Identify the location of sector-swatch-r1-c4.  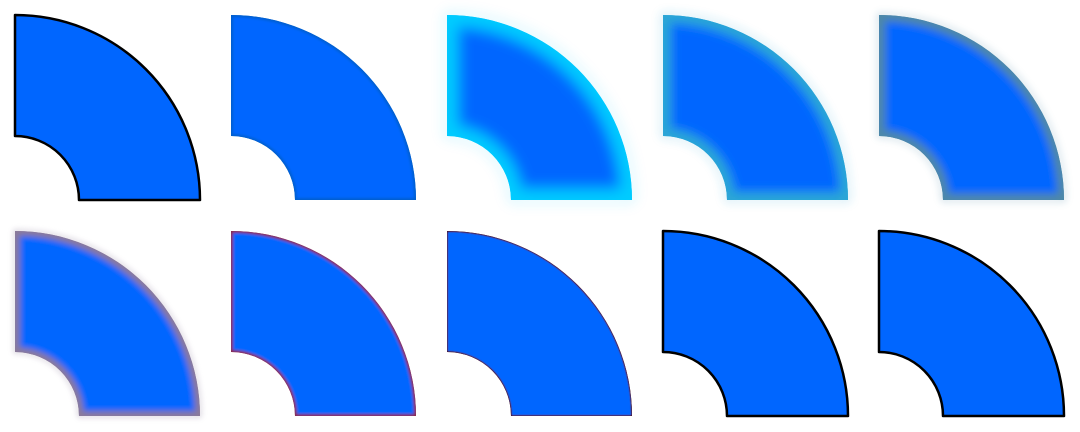
(756, 107).